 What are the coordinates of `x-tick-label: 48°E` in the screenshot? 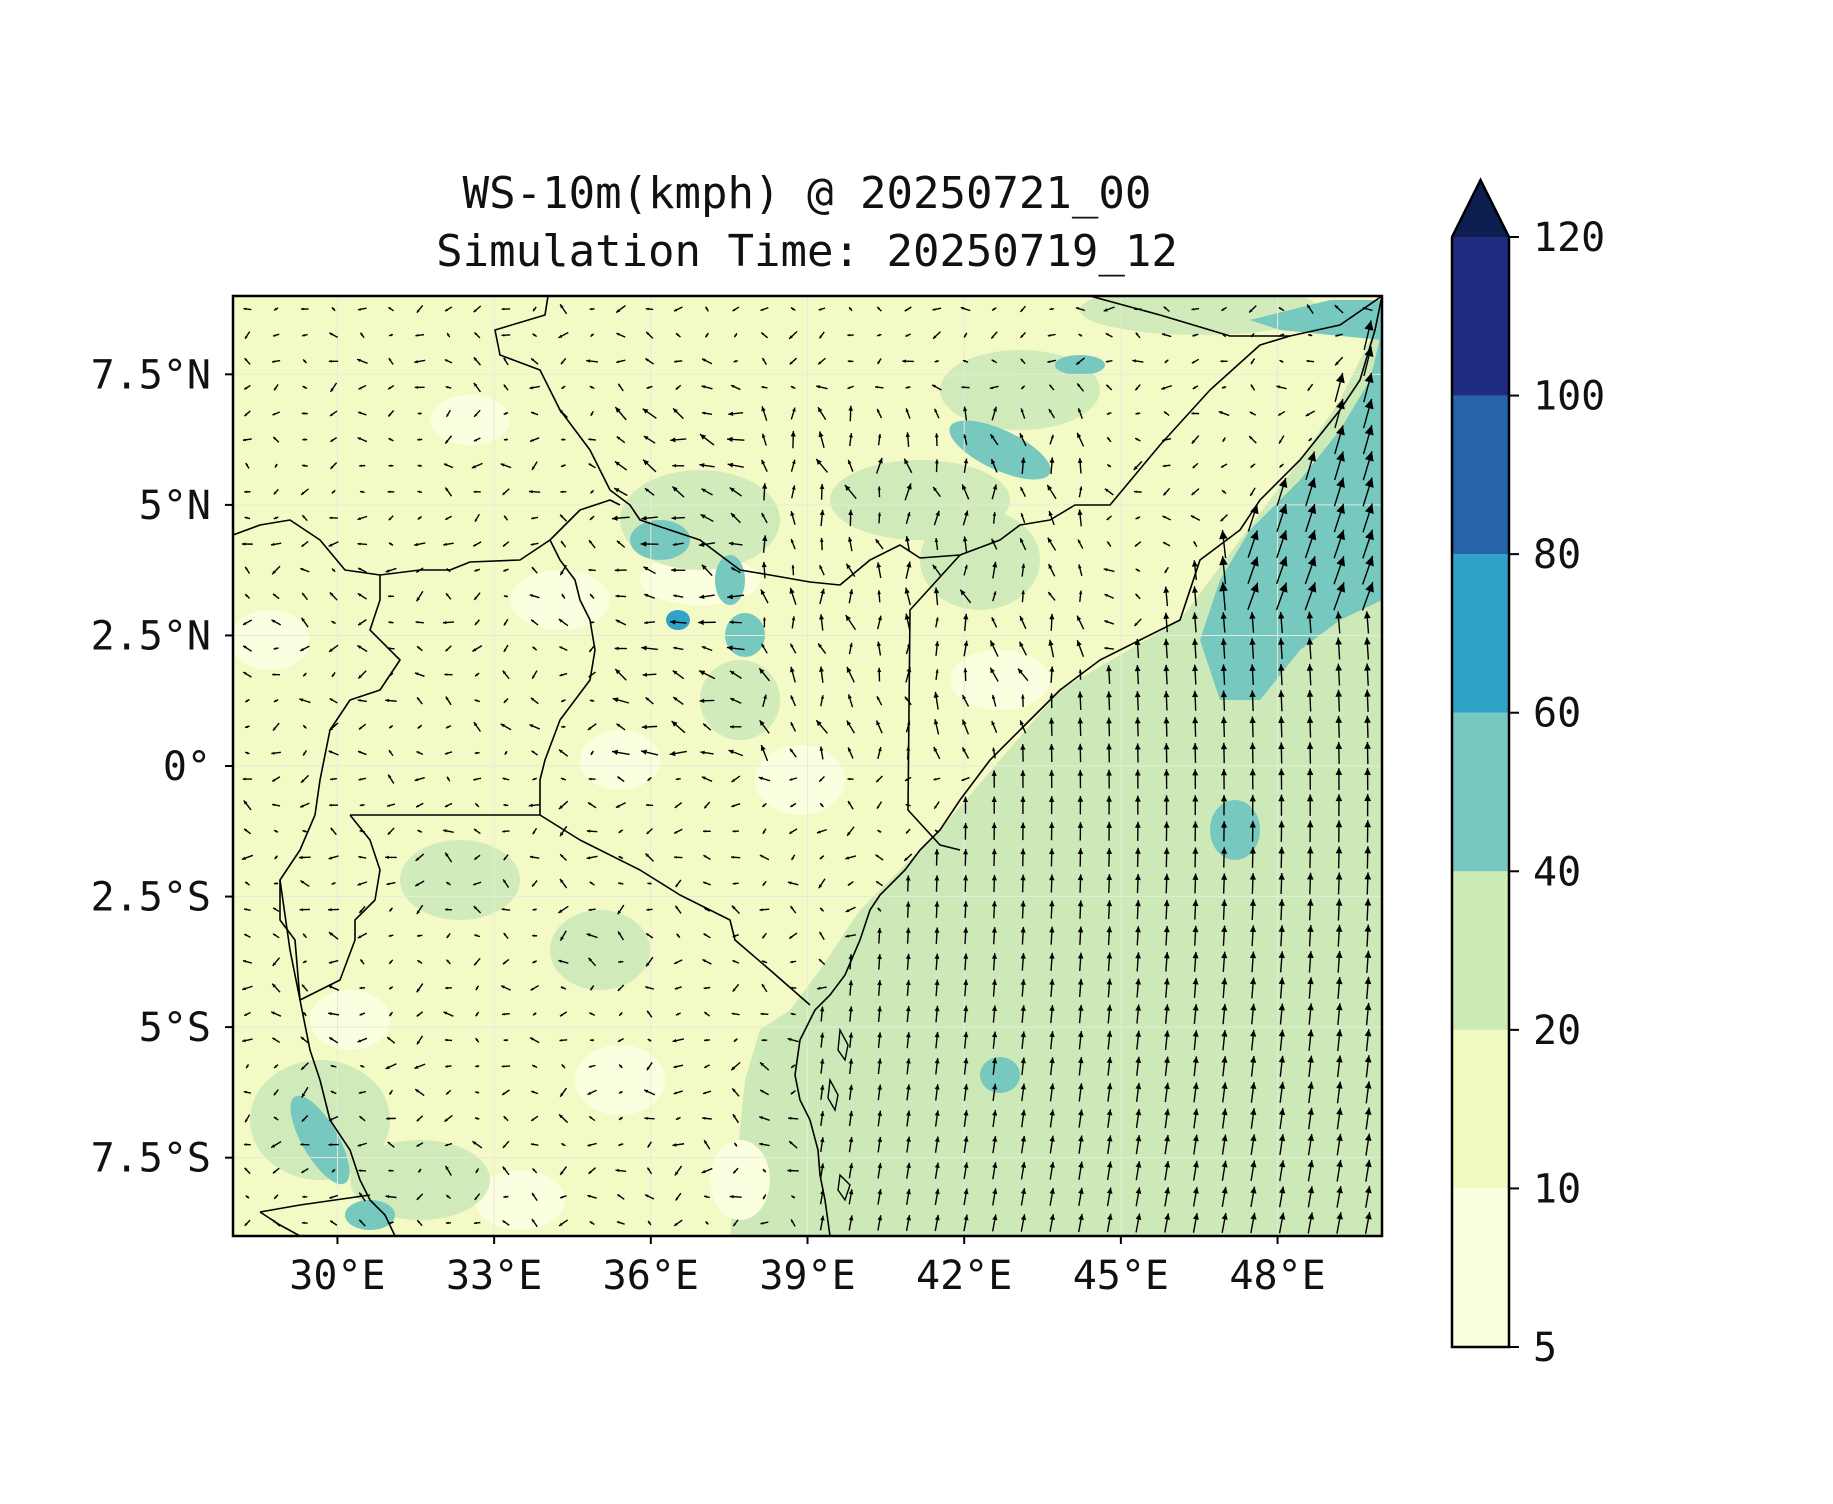 It's located at (1277, 1276).